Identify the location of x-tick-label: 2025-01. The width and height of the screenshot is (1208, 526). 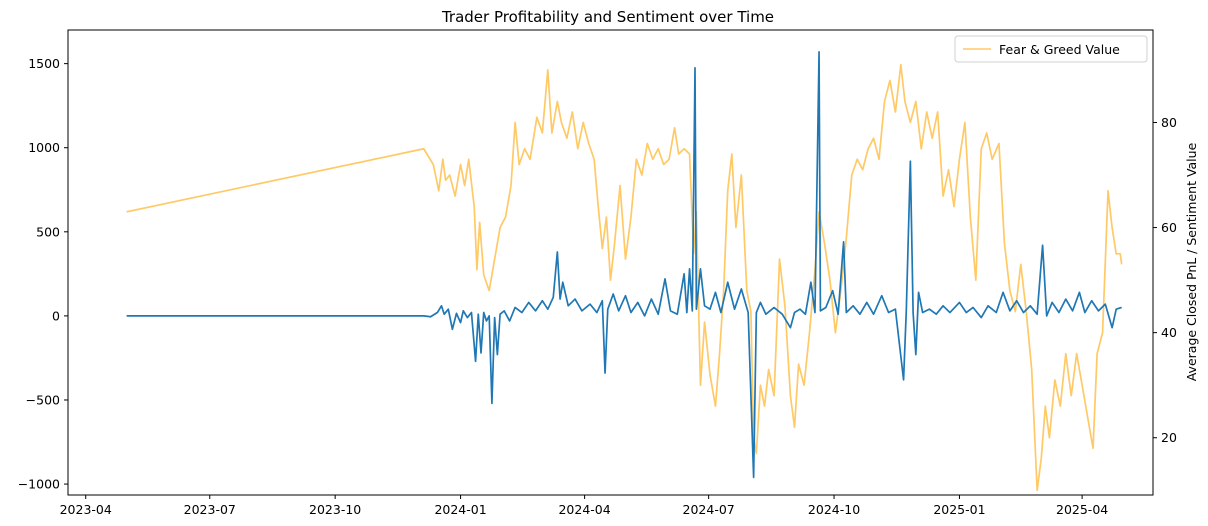
(959, 509).